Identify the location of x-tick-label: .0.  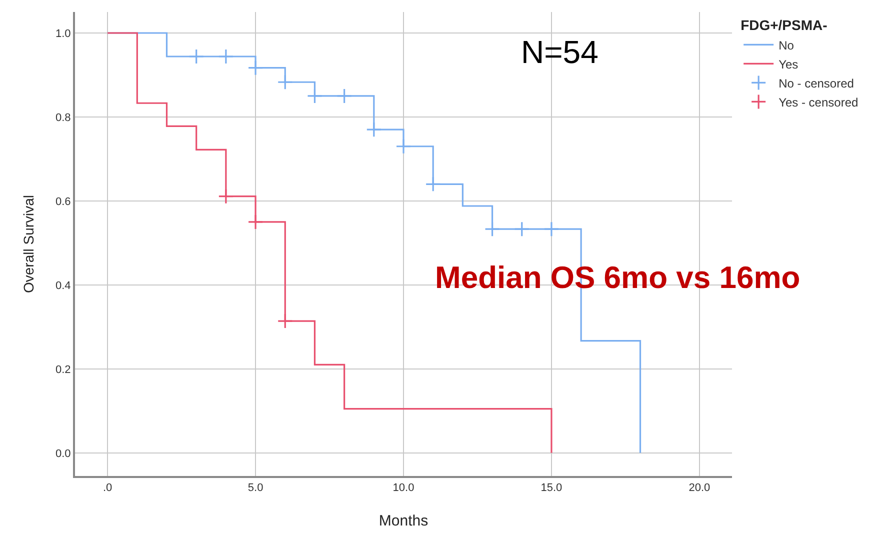
(107, 488).